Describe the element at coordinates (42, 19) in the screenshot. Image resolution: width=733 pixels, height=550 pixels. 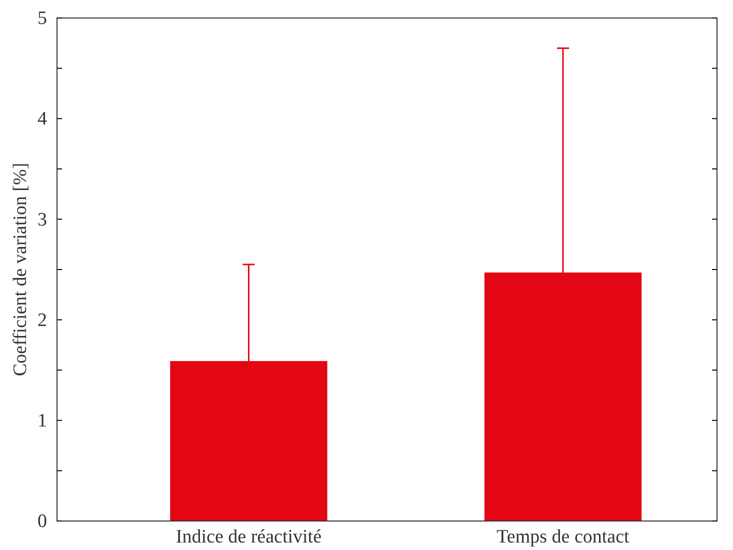
I see `y-tick-label: 5` at that location.